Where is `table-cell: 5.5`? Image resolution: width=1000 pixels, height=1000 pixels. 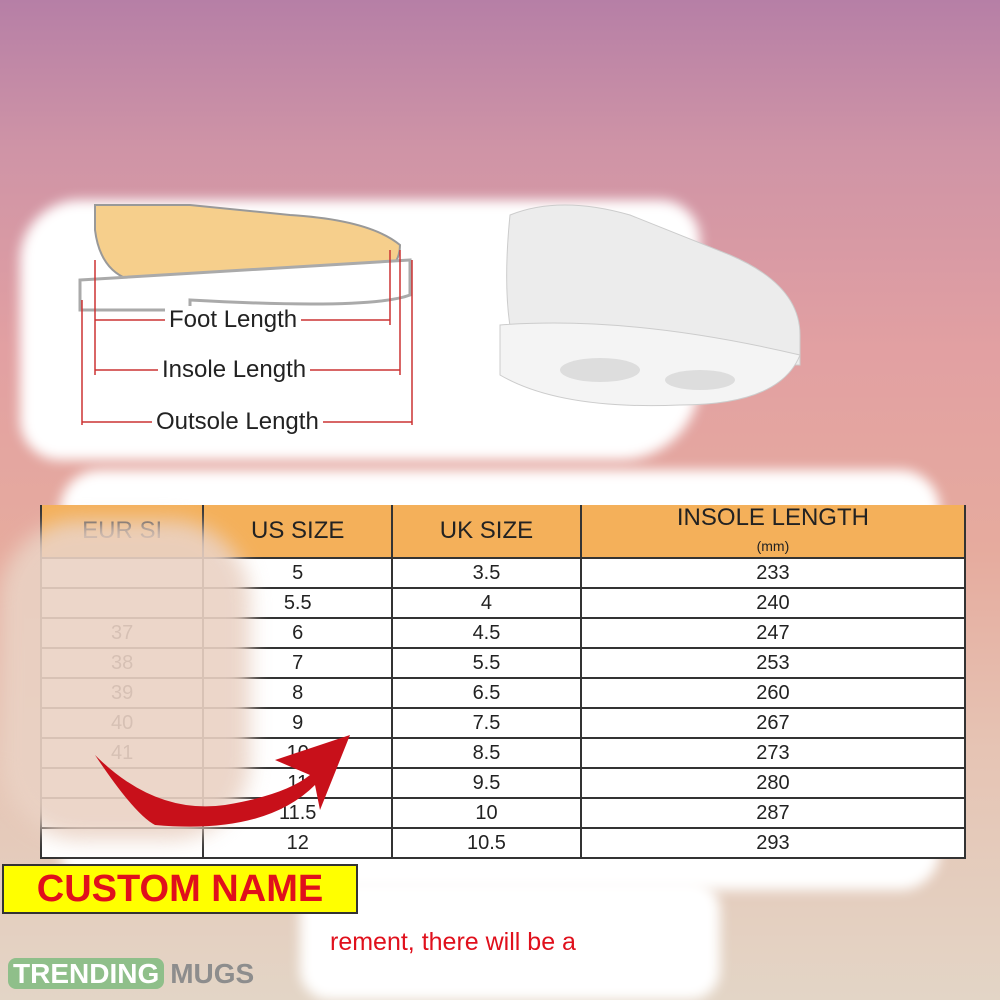 table-cell: 5.5 is located at coordinates (486, 663).